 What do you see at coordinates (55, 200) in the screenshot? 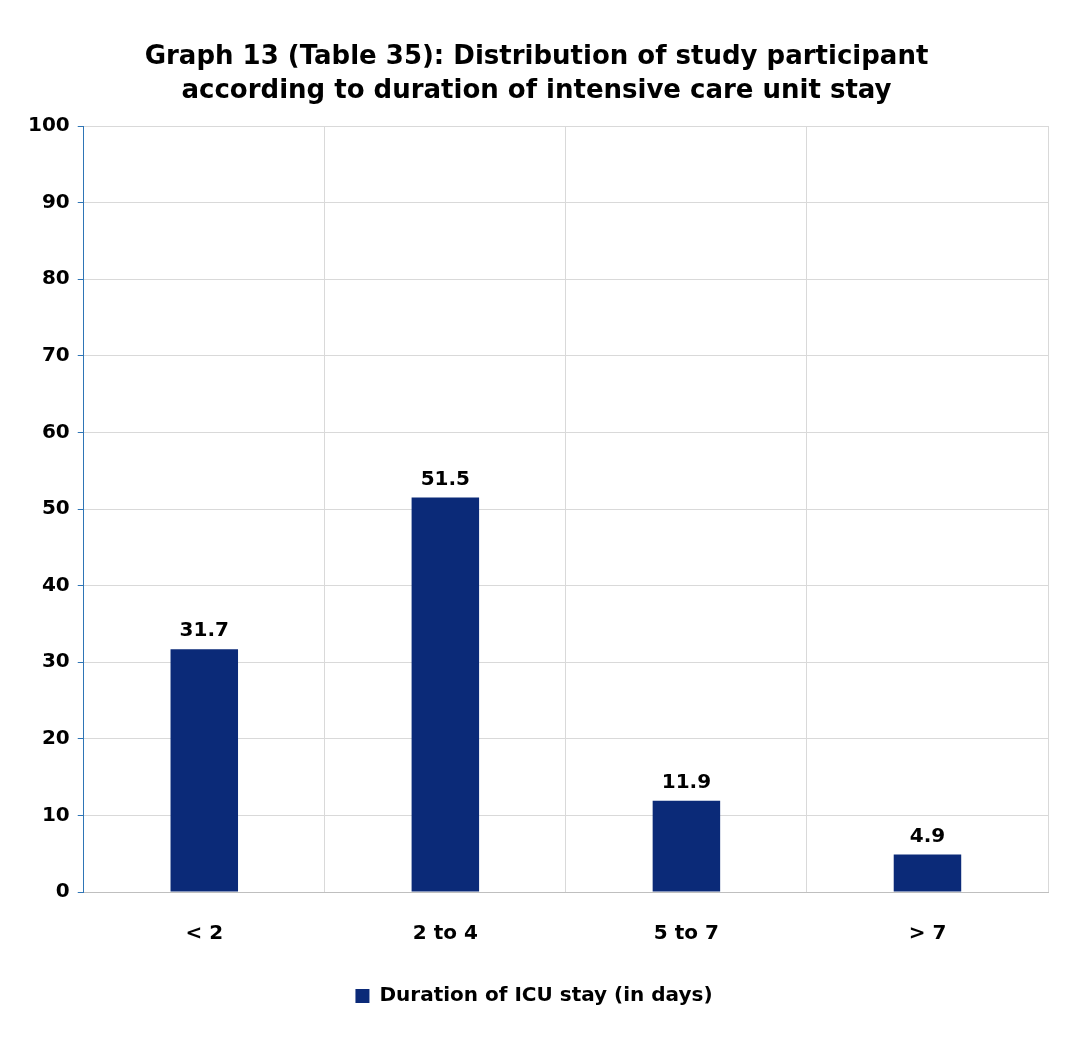
I see `y-tick-label: 90` at bounding box center [55, 200].